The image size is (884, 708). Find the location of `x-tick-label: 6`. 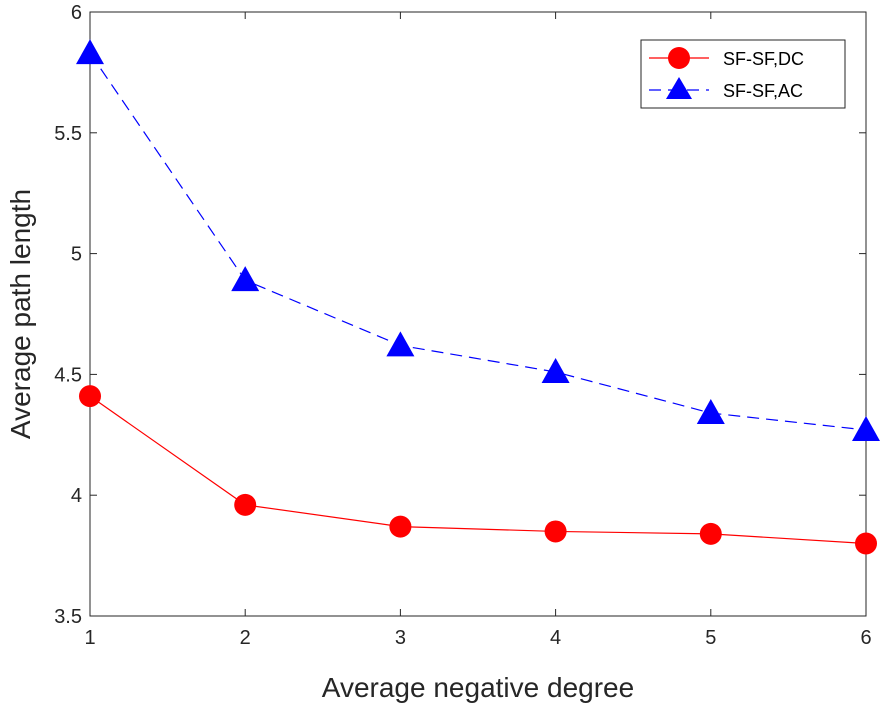

x-tick-label: 6 is located at coordinates (865, 638).